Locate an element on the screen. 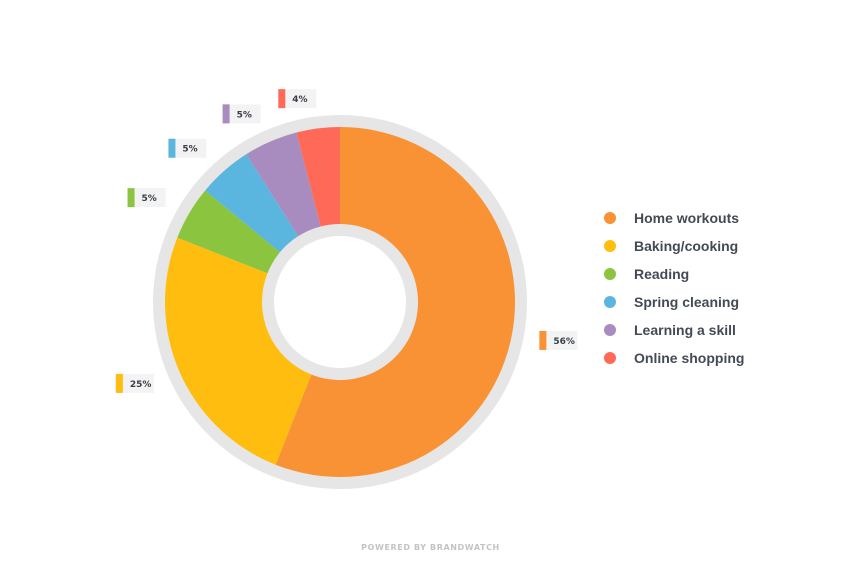 Image resolution: width=861 pixels, height=570 pixels. legend-label: Online shopping is located at coordinates (689, 358).